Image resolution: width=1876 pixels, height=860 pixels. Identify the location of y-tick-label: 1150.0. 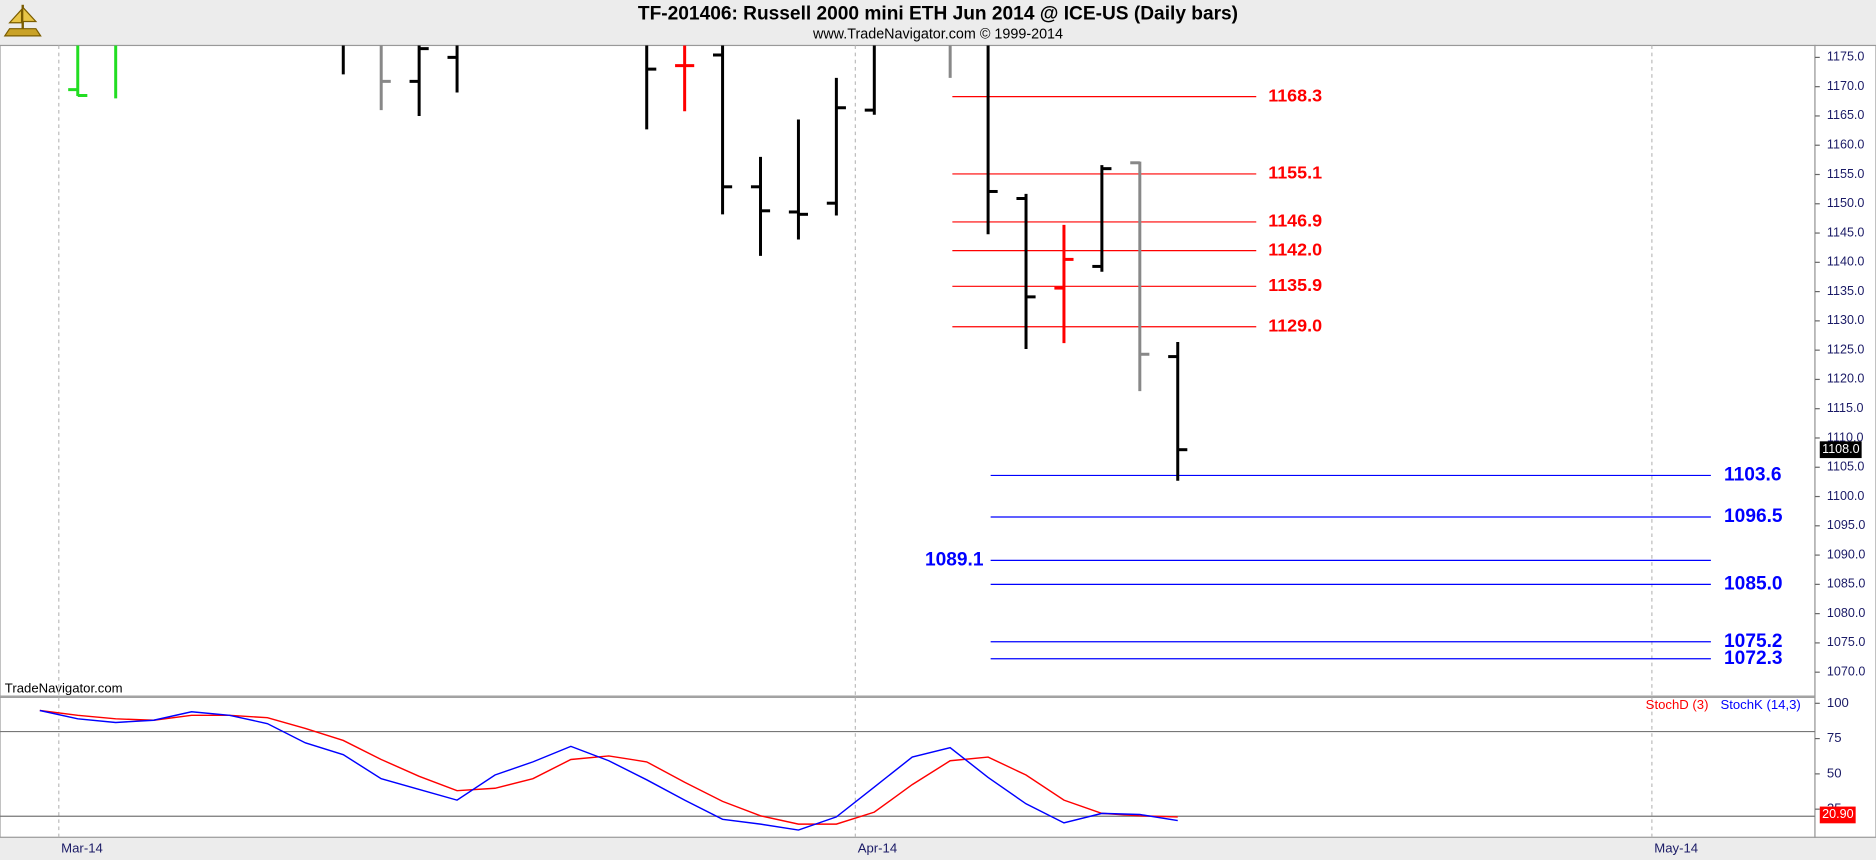
(1845, 203).